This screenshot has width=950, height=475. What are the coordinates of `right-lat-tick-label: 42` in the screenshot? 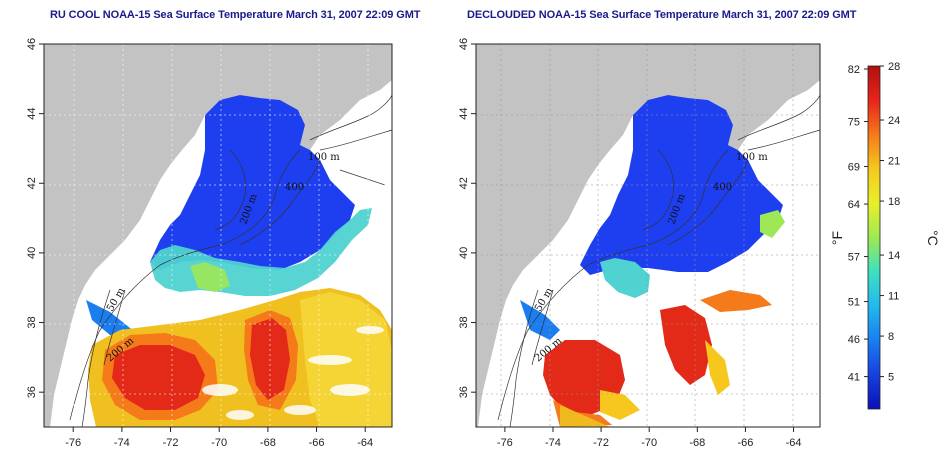 It's located at (464, 183).